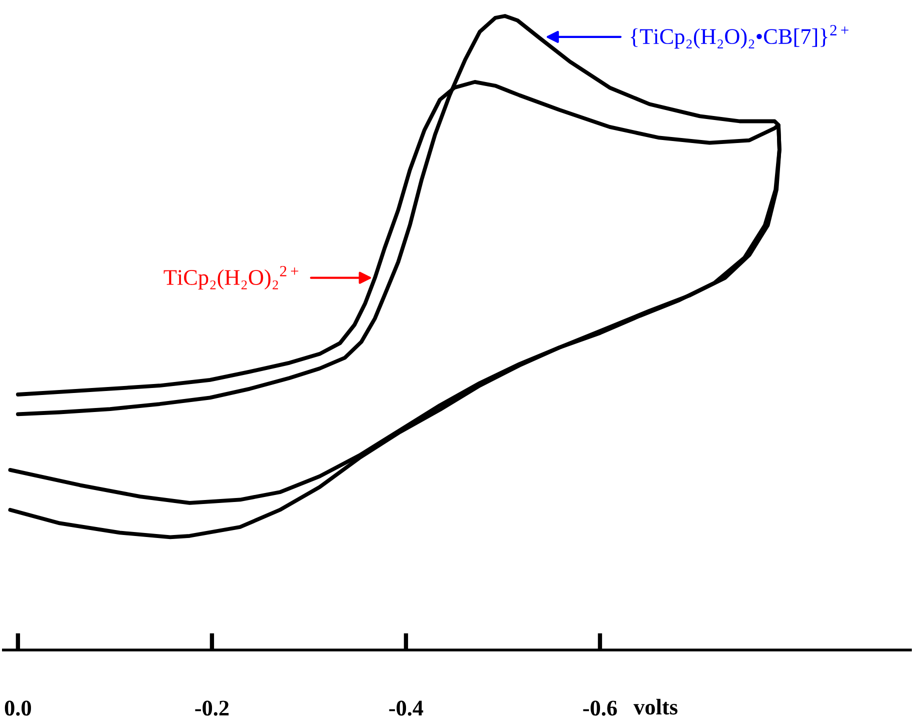 This screenshot has height=728, width=912. Describe the element at coordinates (656, 706) in the screenshot. I see `x-axis-title: volts` at that location.